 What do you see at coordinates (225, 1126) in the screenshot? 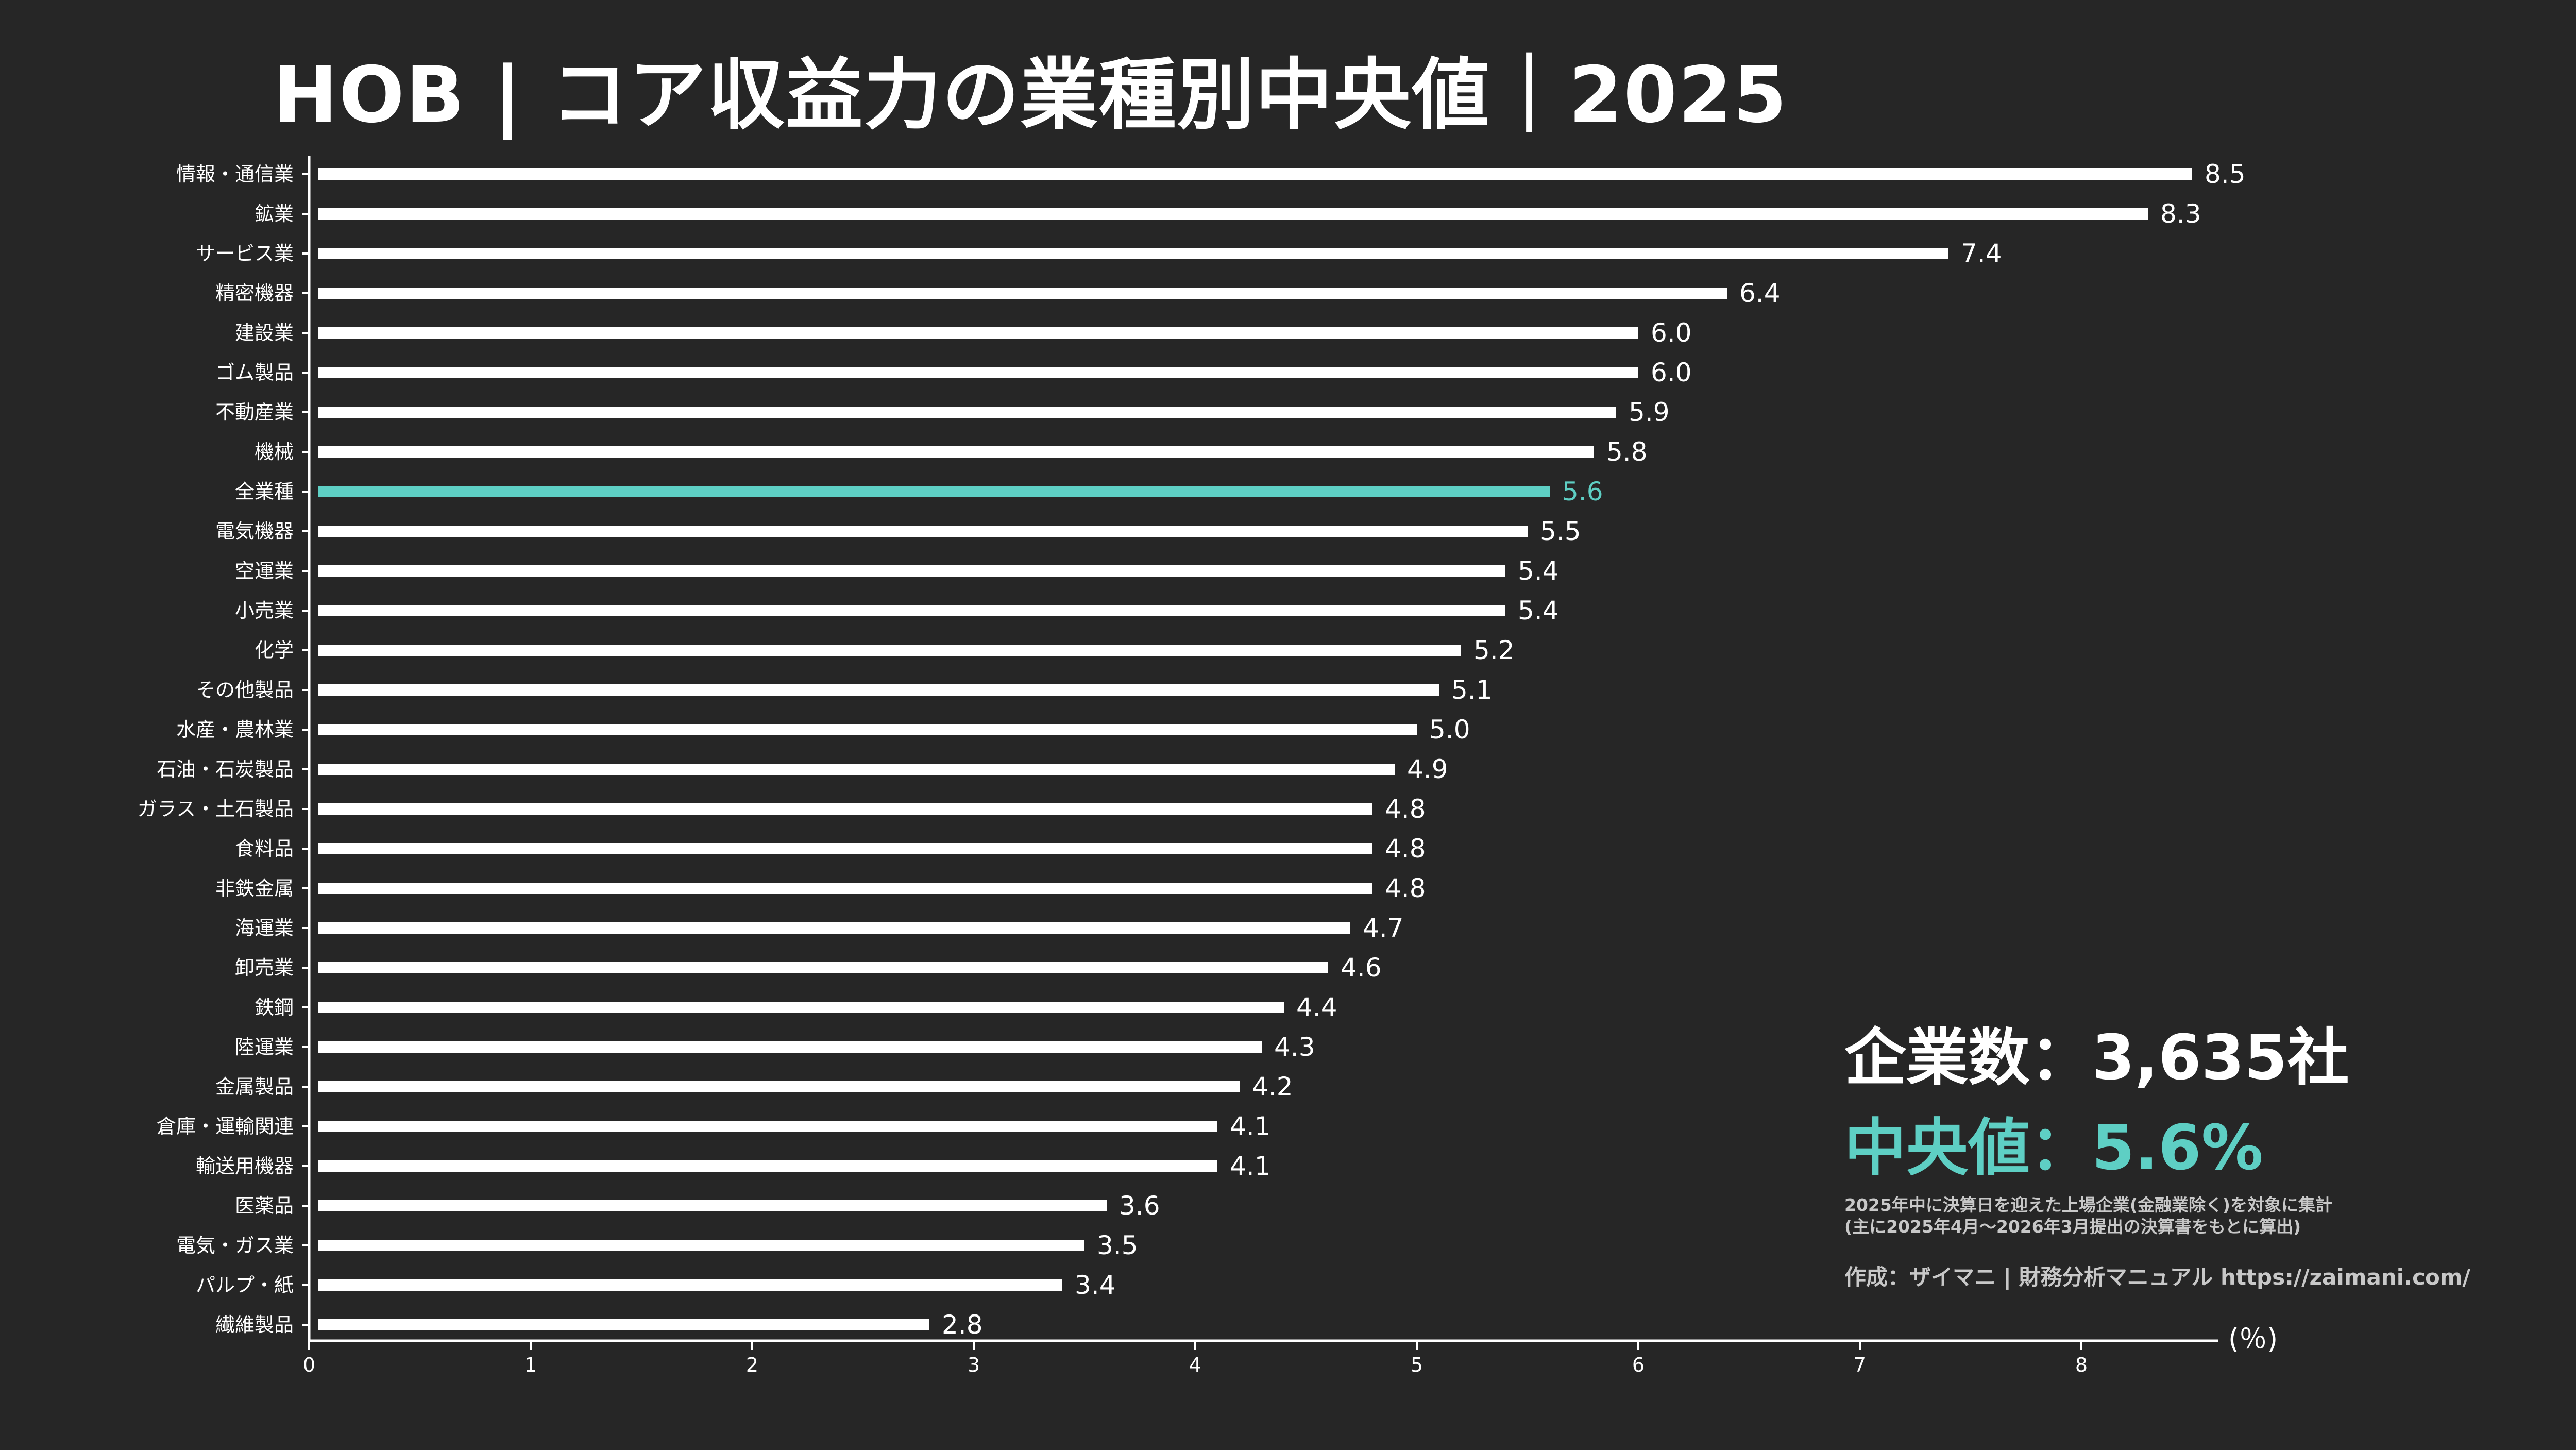
I see `category-label: 倉庫・運輸関連` at bounding box center [225, 1126].